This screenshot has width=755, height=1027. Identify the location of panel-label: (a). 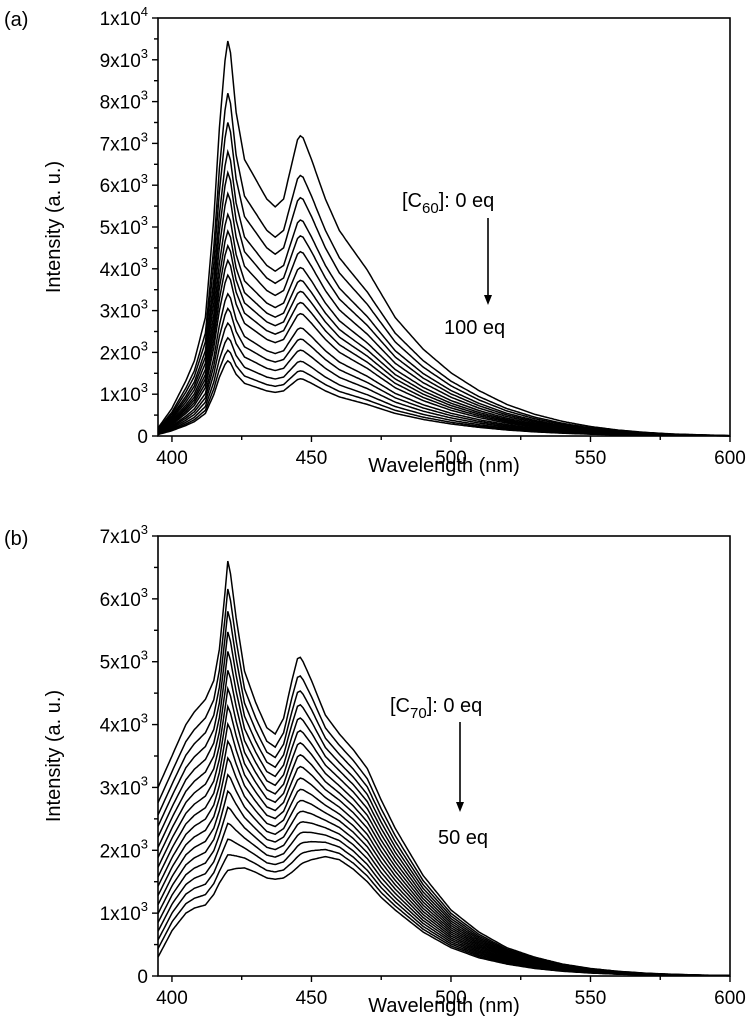
(16, 20).